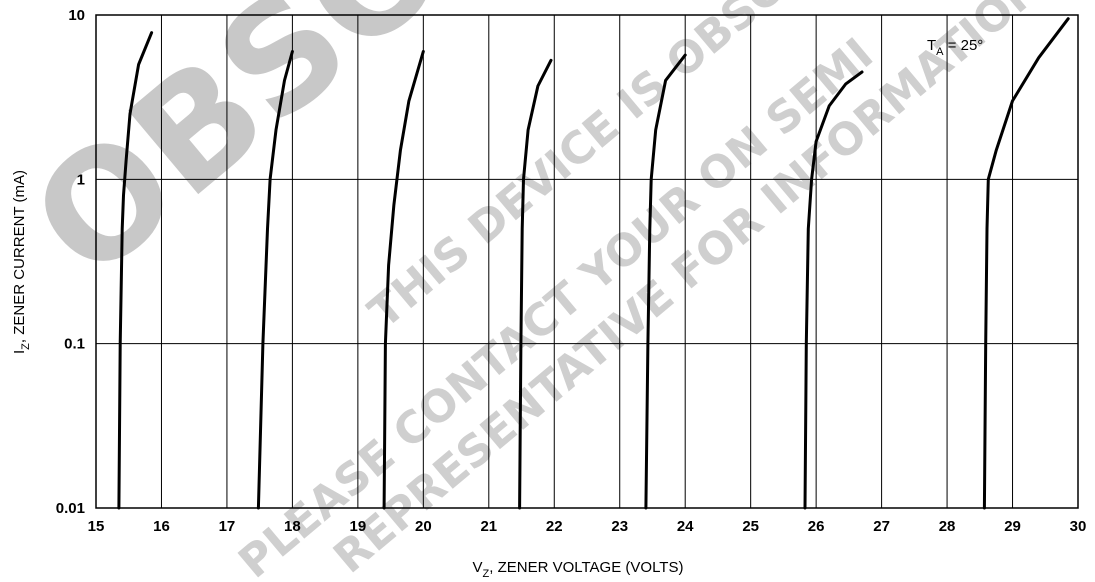 The width and height of the screenshot is (1095, 582). I want to click on temperature-annotation: TA = 25°, so click(955, 47).